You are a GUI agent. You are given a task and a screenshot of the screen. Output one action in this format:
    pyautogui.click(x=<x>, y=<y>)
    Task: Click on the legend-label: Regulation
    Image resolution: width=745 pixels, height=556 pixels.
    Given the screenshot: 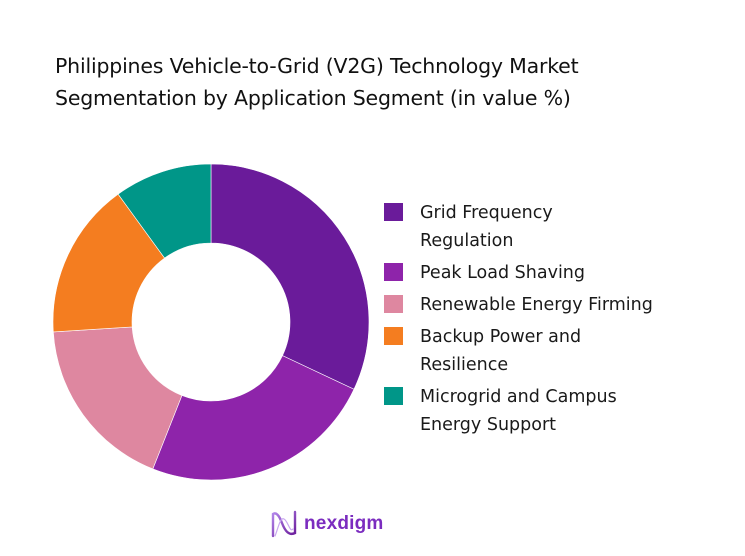 What is the action you would take?
    pyautogui.click(x=467, y=241)
    